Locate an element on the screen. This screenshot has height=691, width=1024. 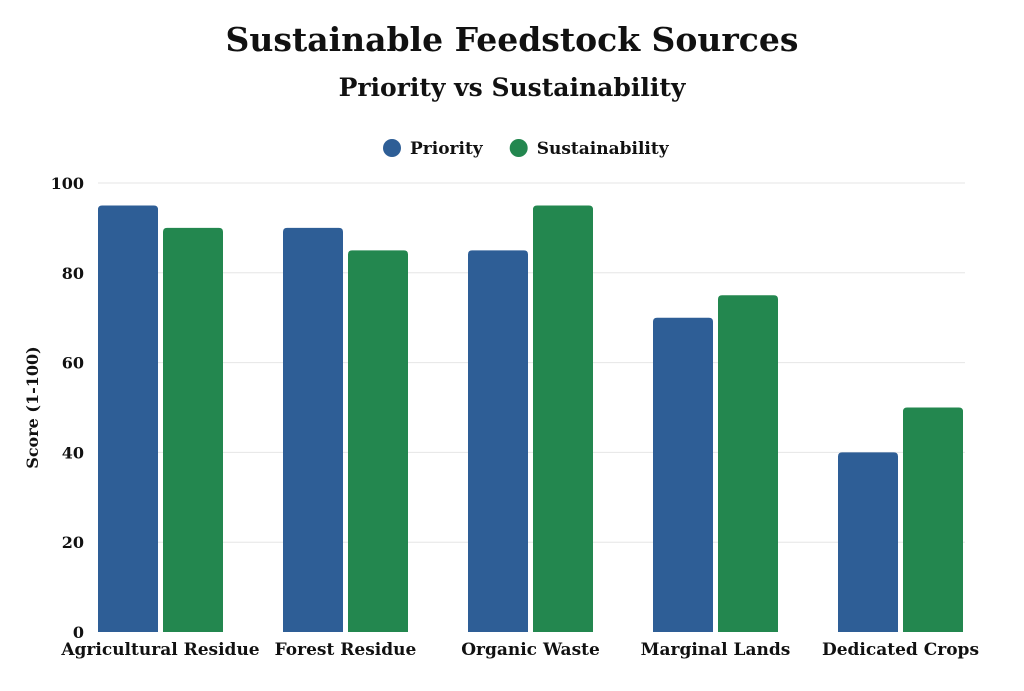
x-tick-label: Dedicated Crops is located at coordinates (900, 650).